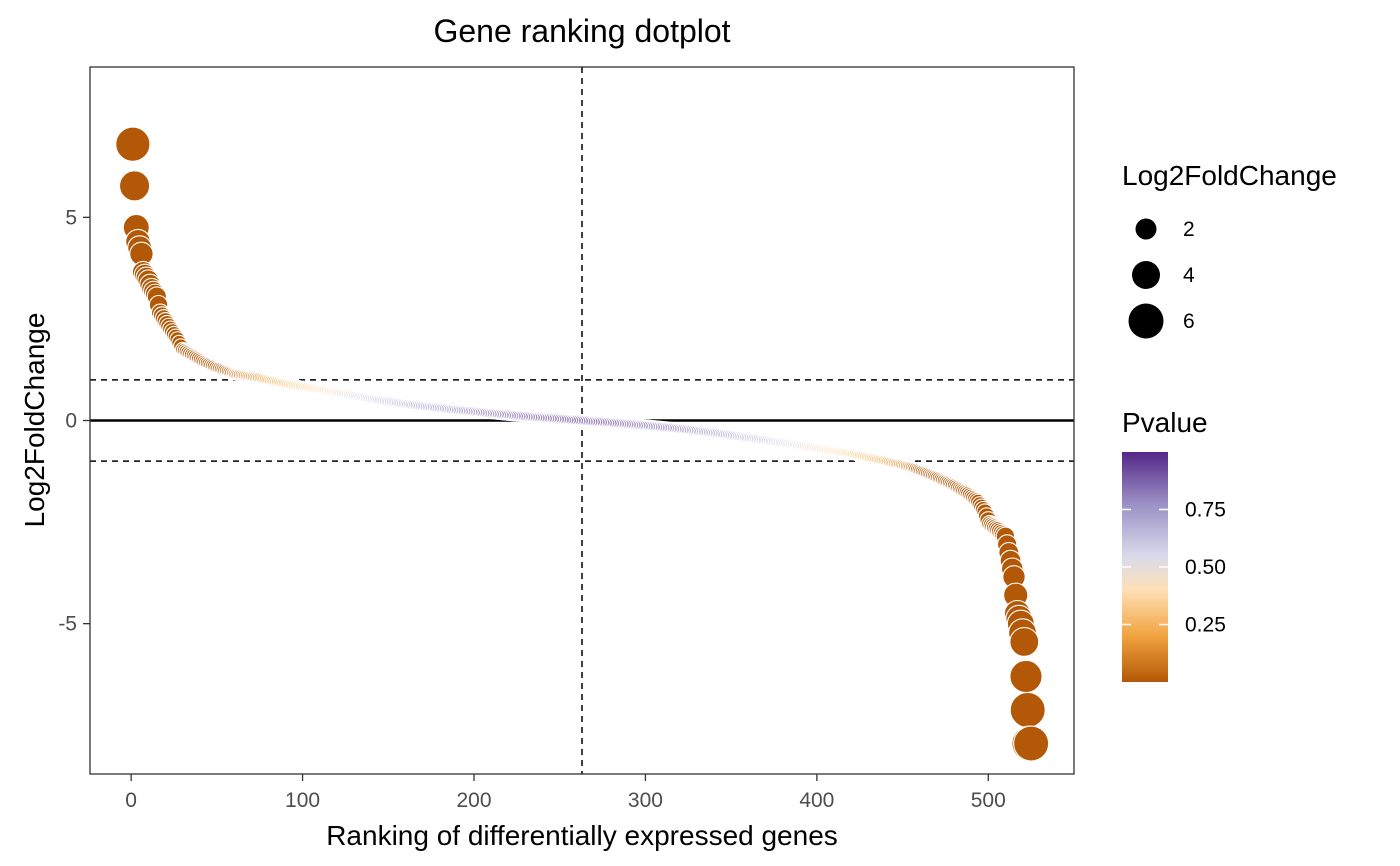 This screenshot has height=866, width=1400. Describe the element at coordinates (131, 800) in the screenshot. I see `x-tick-label: 0` at that location.